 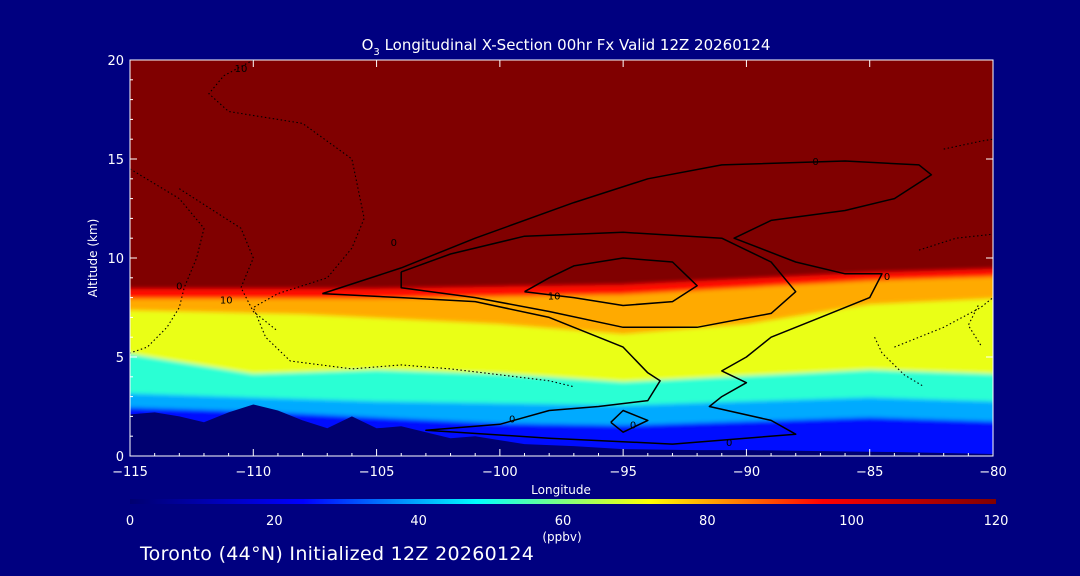 I want to click on y-tick-label: 20, so click(x=115, y=61).